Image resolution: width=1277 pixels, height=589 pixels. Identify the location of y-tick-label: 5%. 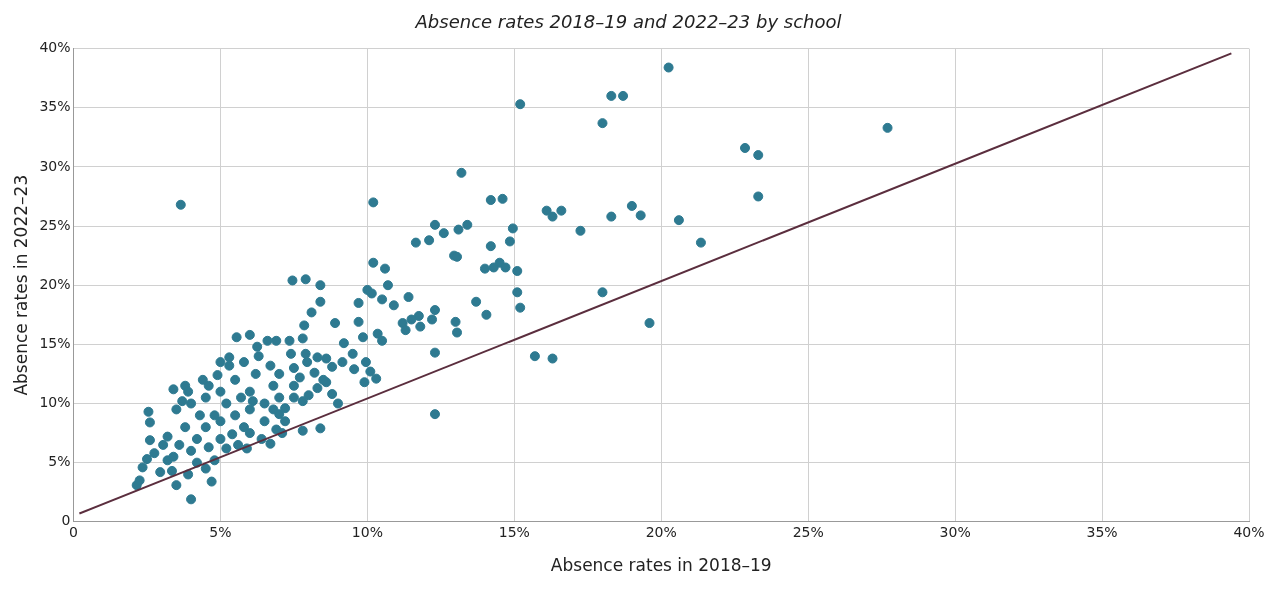
(59, 461).